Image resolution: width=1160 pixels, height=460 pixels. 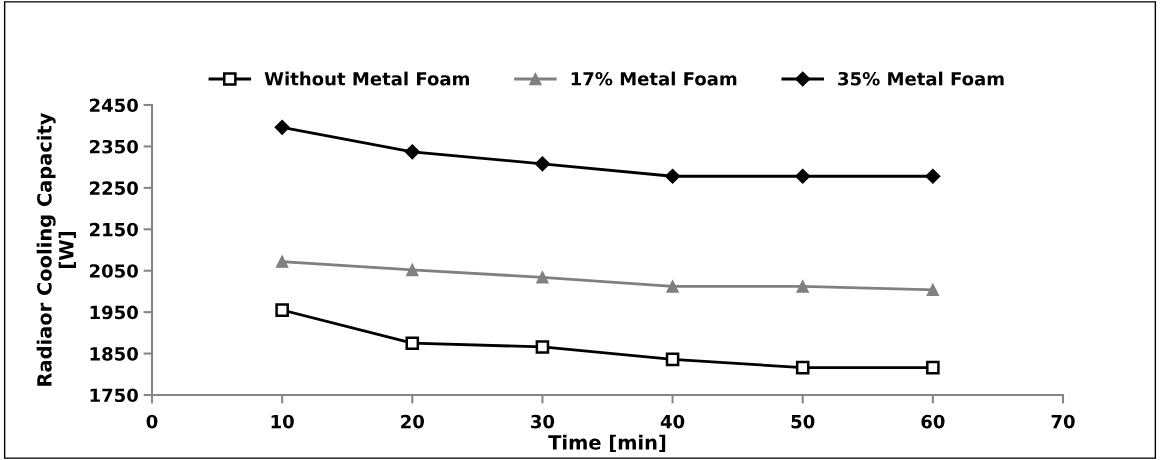 I want to click on y-tick-label: 1850, so click(x=114, y=354).